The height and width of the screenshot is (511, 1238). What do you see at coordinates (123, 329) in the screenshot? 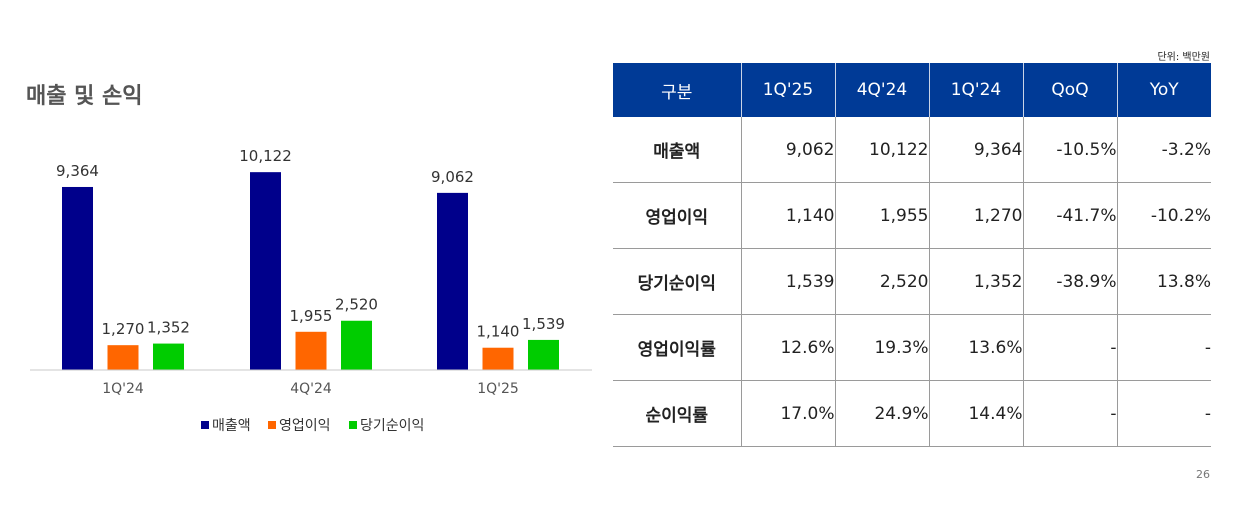
I see `data-label: 1,270` at bounding box center [123, 329].